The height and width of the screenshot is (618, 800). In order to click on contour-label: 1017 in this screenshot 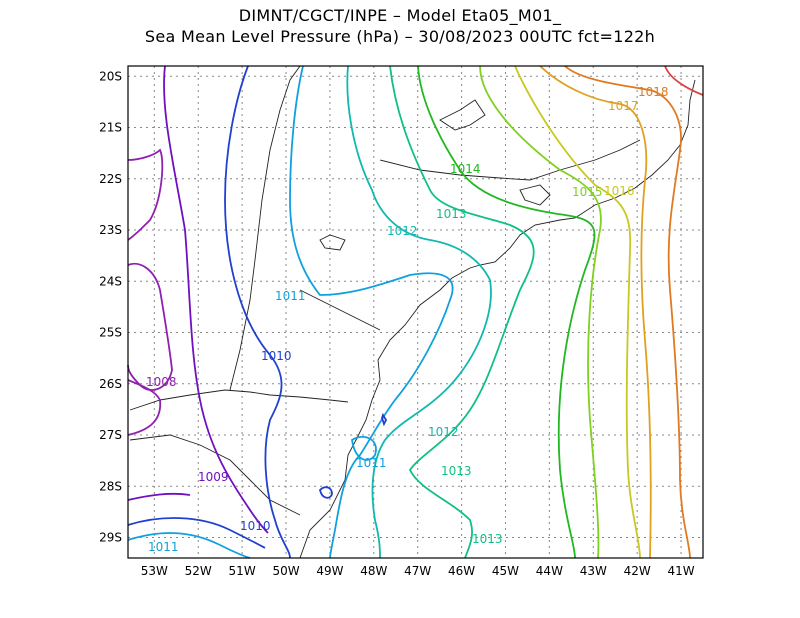, I will do `click(623, 106)`.